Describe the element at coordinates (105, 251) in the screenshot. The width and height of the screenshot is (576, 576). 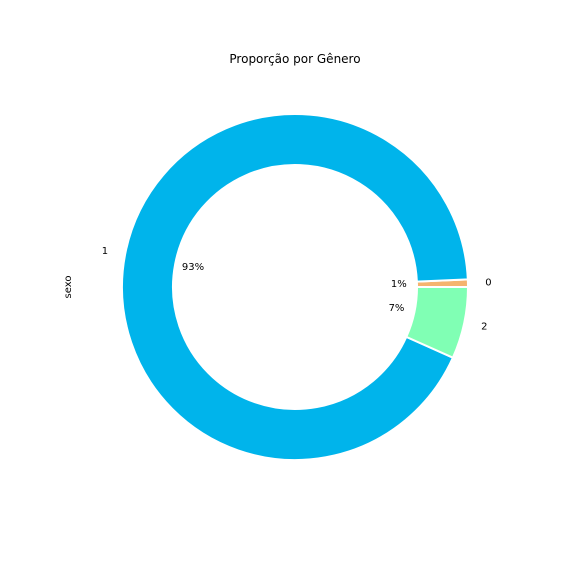
I see `slice-label-1: 1` at that location.